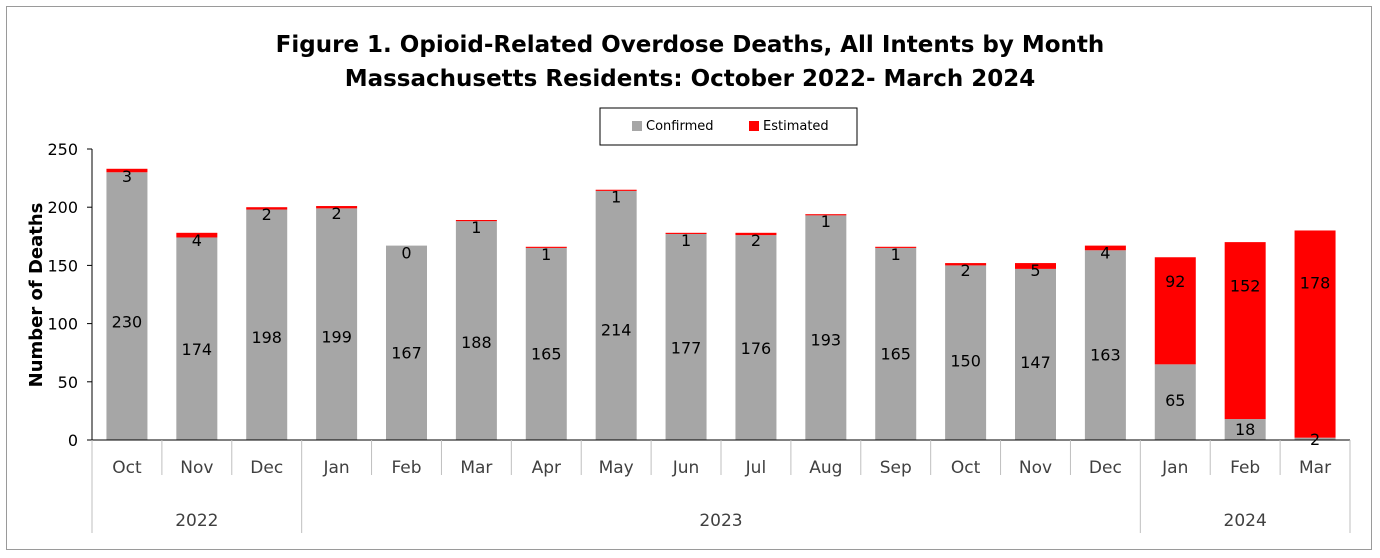  Describe the element at coordinates (127, 322) in the screenshot. I see `data-label-confirmed: 230` at that location.